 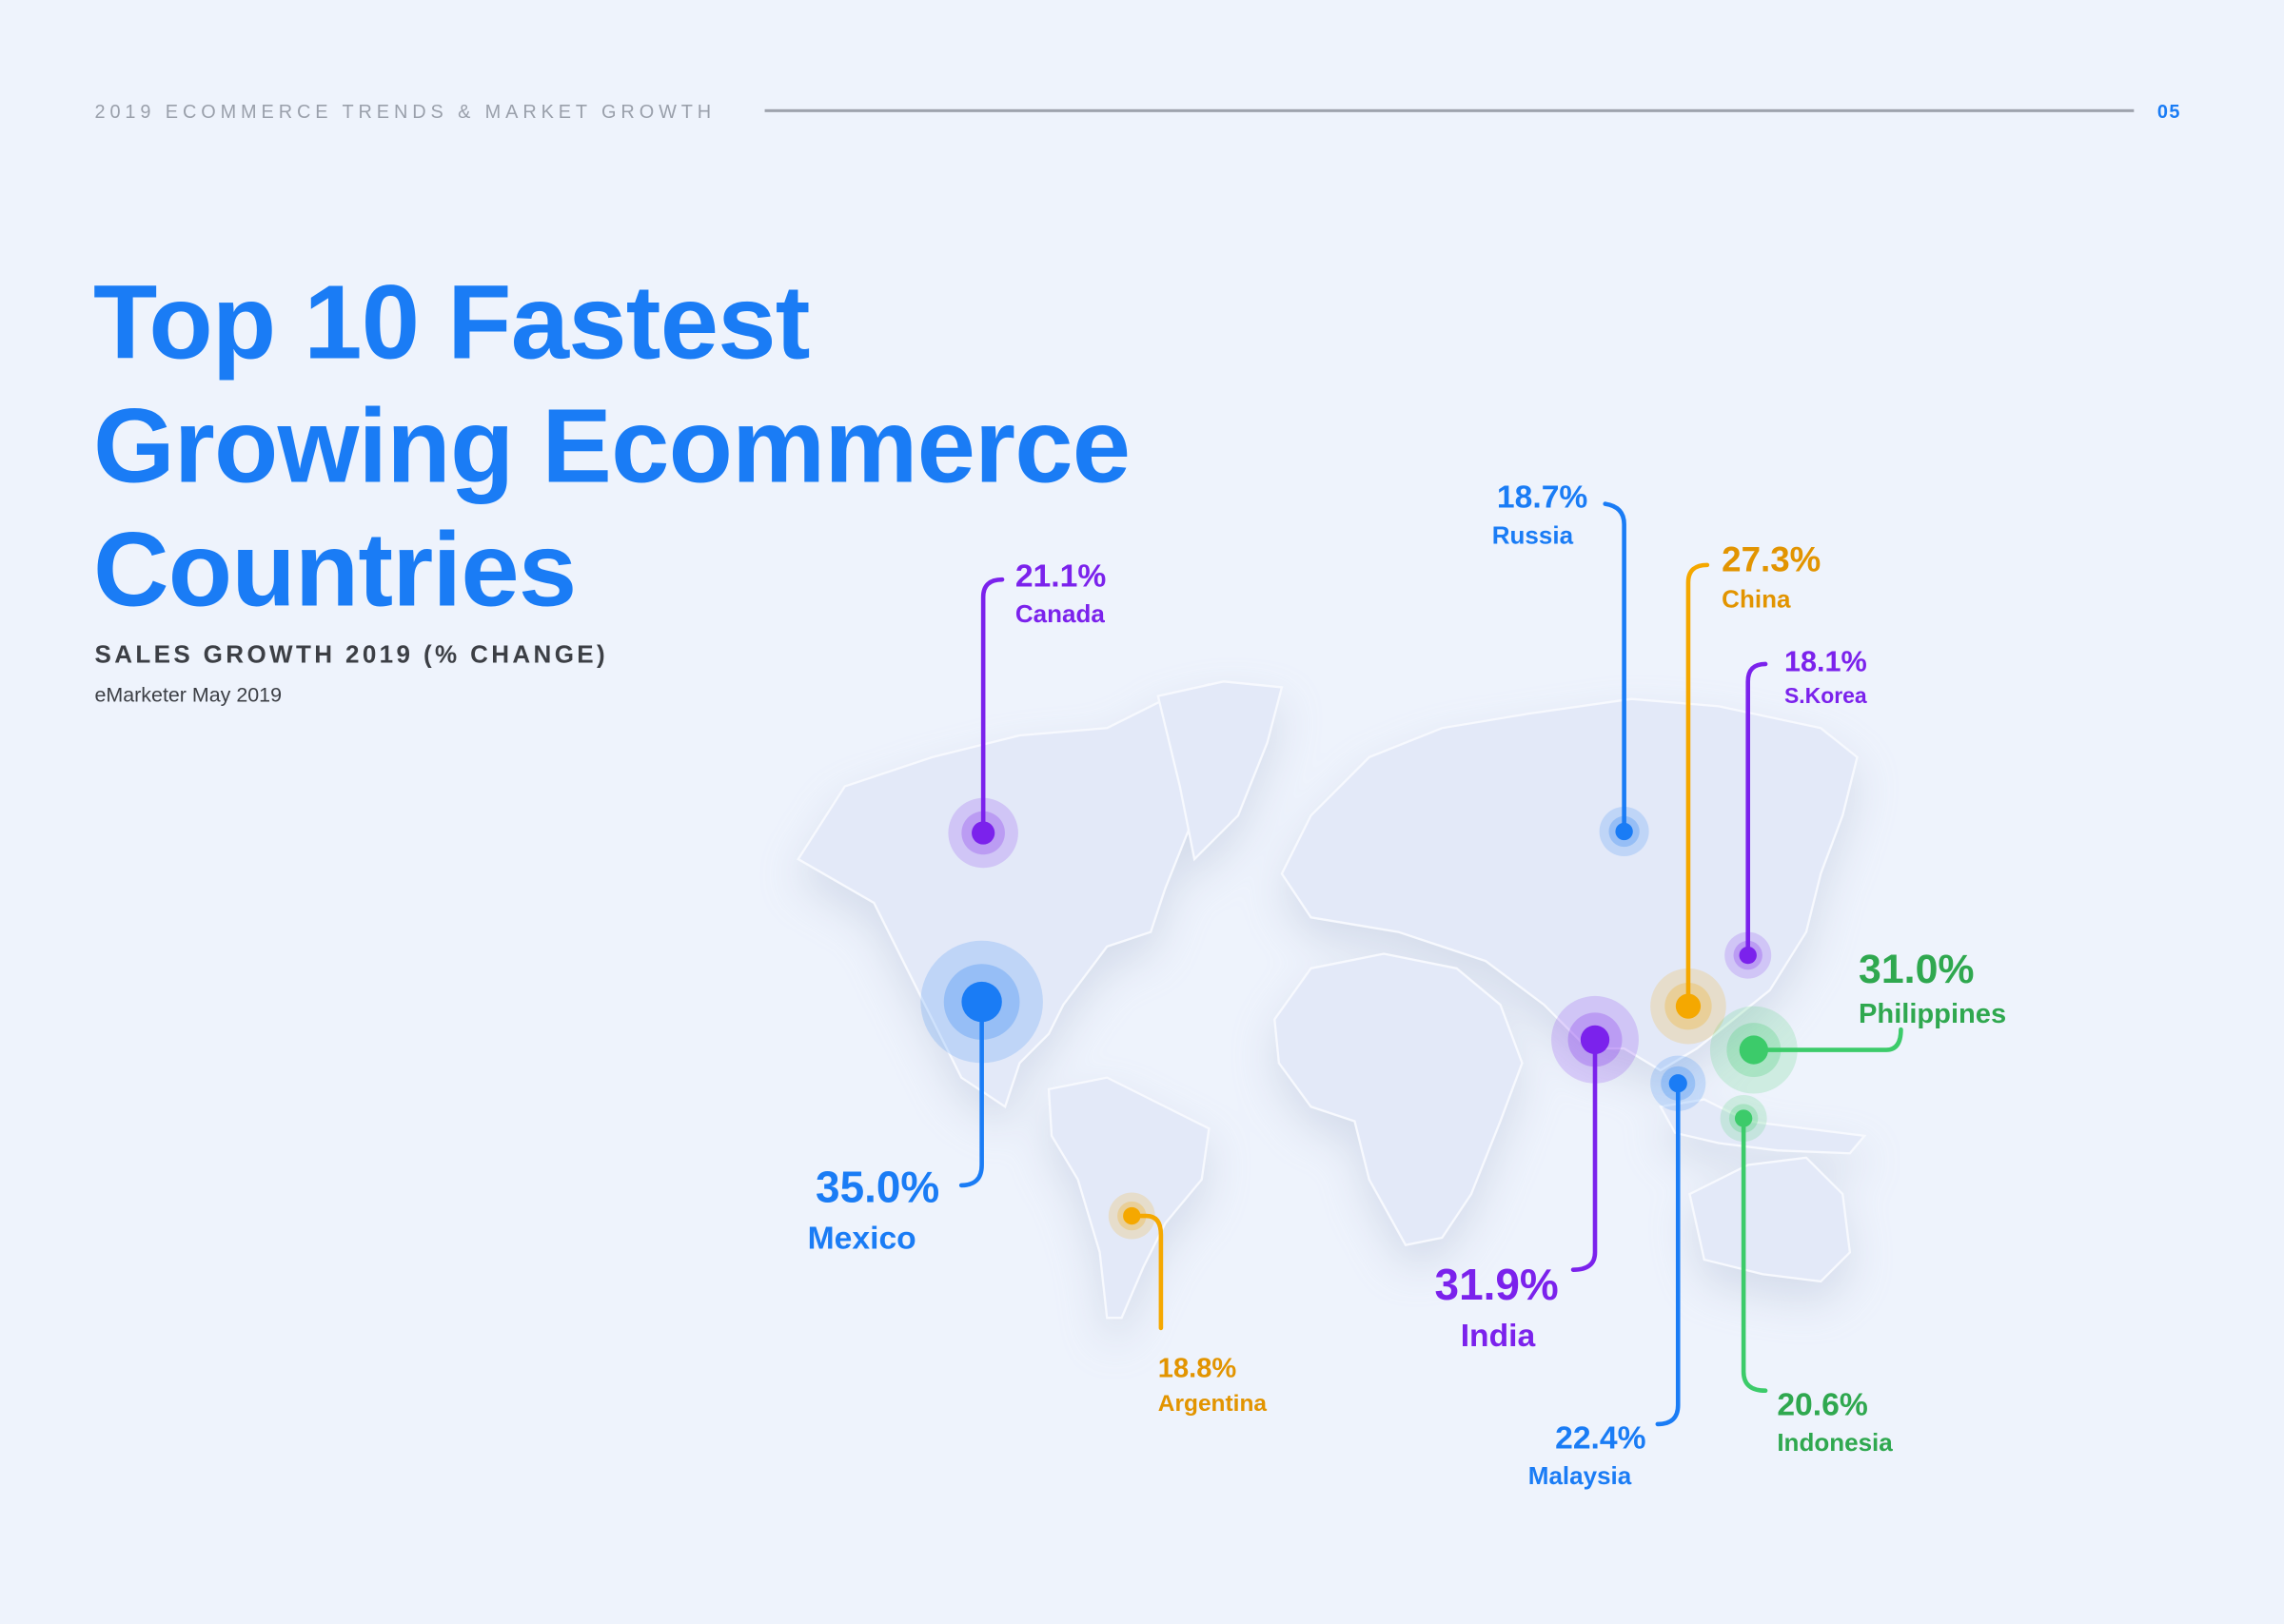 What do you see at coordinates (1542, 498) in the screenshot?
I see `value-label: 18.7%` at bounding box center [1542, 498].